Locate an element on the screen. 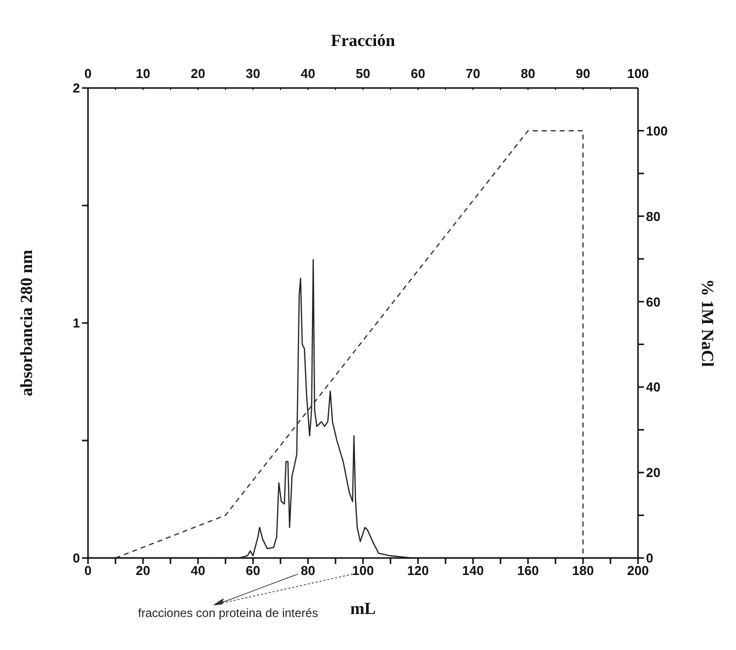 The height and width of the screenshot is (650, 736). x2-tick-label: 40 is located at coordinates (308, 73).